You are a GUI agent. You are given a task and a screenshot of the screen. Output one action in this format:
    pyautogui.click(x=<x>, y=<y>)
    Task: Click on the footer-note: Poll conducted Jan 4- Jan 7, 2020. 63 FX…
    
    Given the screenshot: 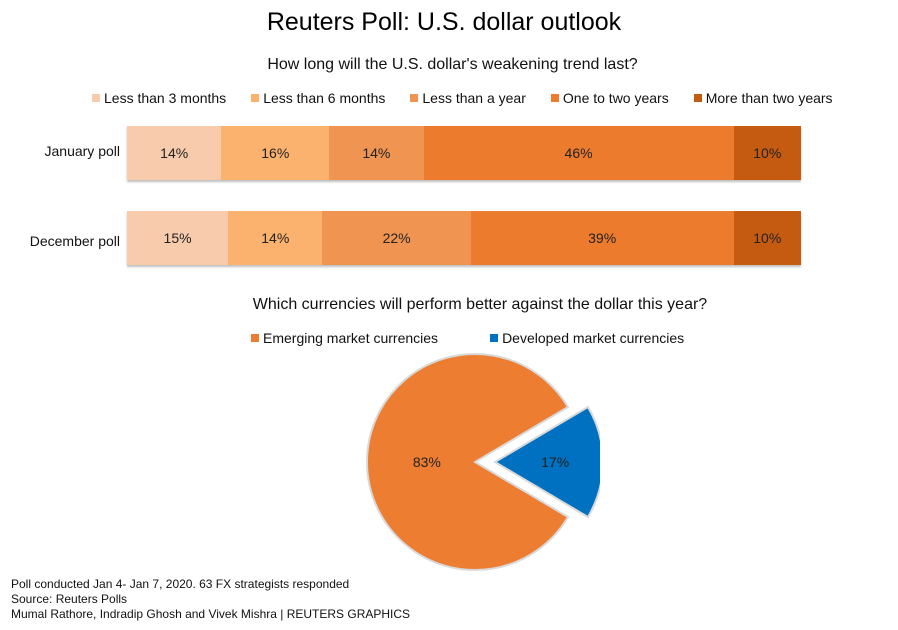 What is the action you would take?
    pyautogui.click(x=180, y=584)
    